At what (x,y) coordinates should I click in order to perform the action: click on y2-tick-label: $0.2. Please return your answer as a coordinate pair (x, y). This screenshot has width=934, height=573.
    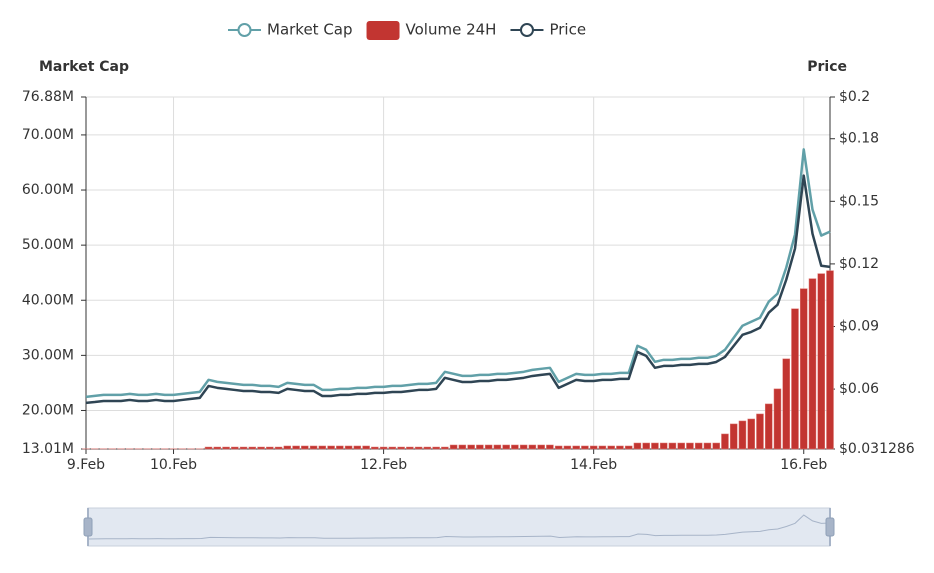
    Looking at the image, I should click on (854, 97).